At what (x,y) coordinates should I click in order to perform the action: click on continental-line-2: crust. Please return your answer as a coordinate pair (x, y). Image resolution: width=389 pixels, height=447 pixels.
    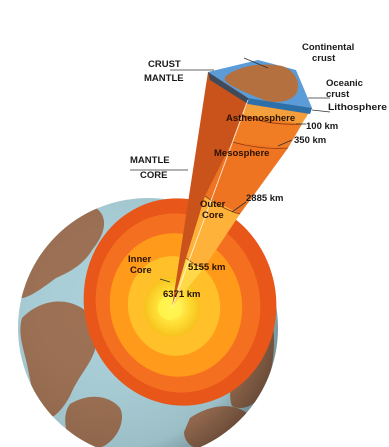
    Looking at the image, I should click on (324, 58).